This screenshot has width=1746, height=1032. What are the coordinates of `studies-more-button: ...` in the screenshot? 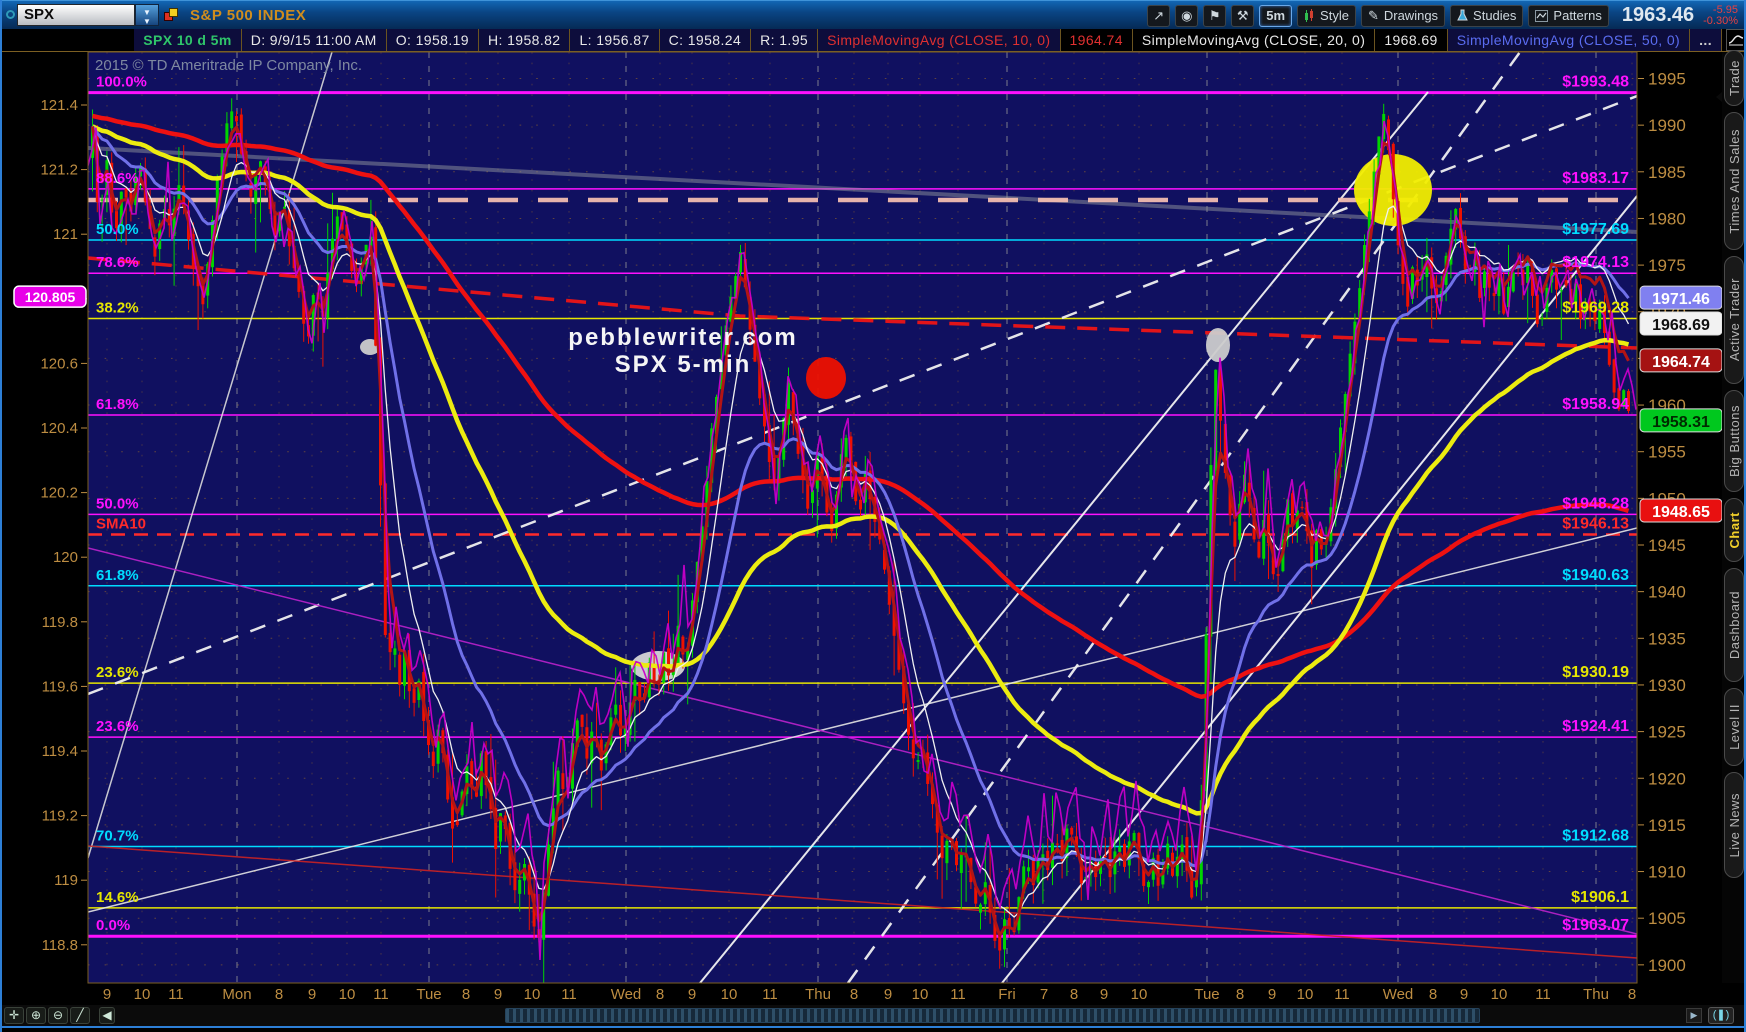 It's located at (1706, 40).